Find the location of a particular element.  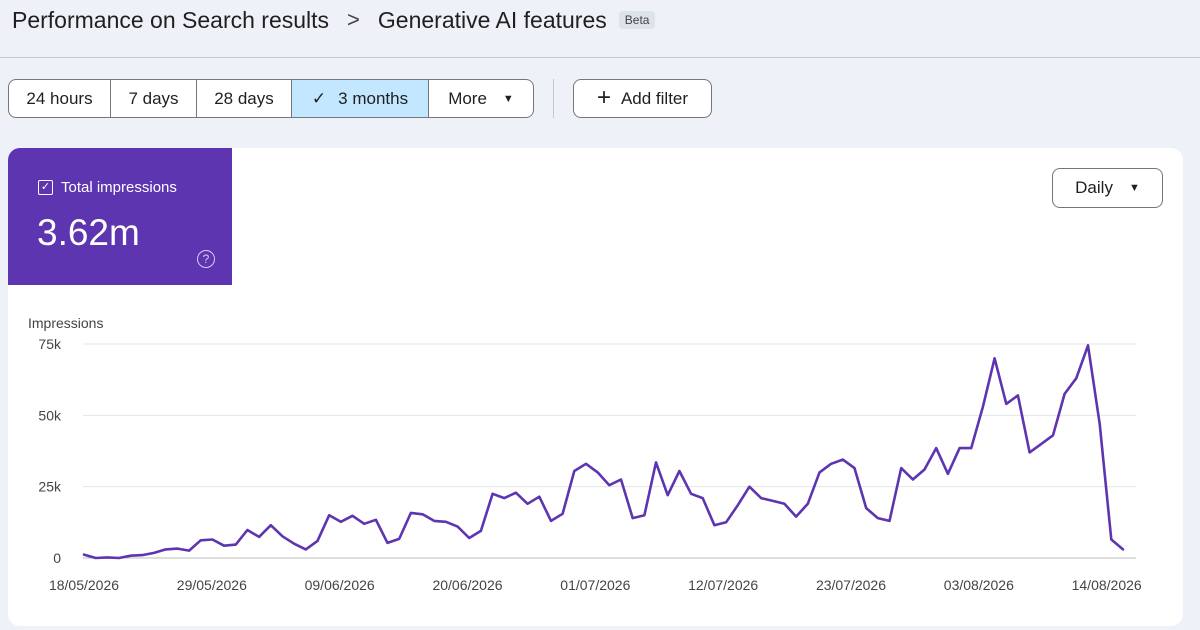

date-range-3-months-button: ✓ 3 months is located at coordinates (360, 98).